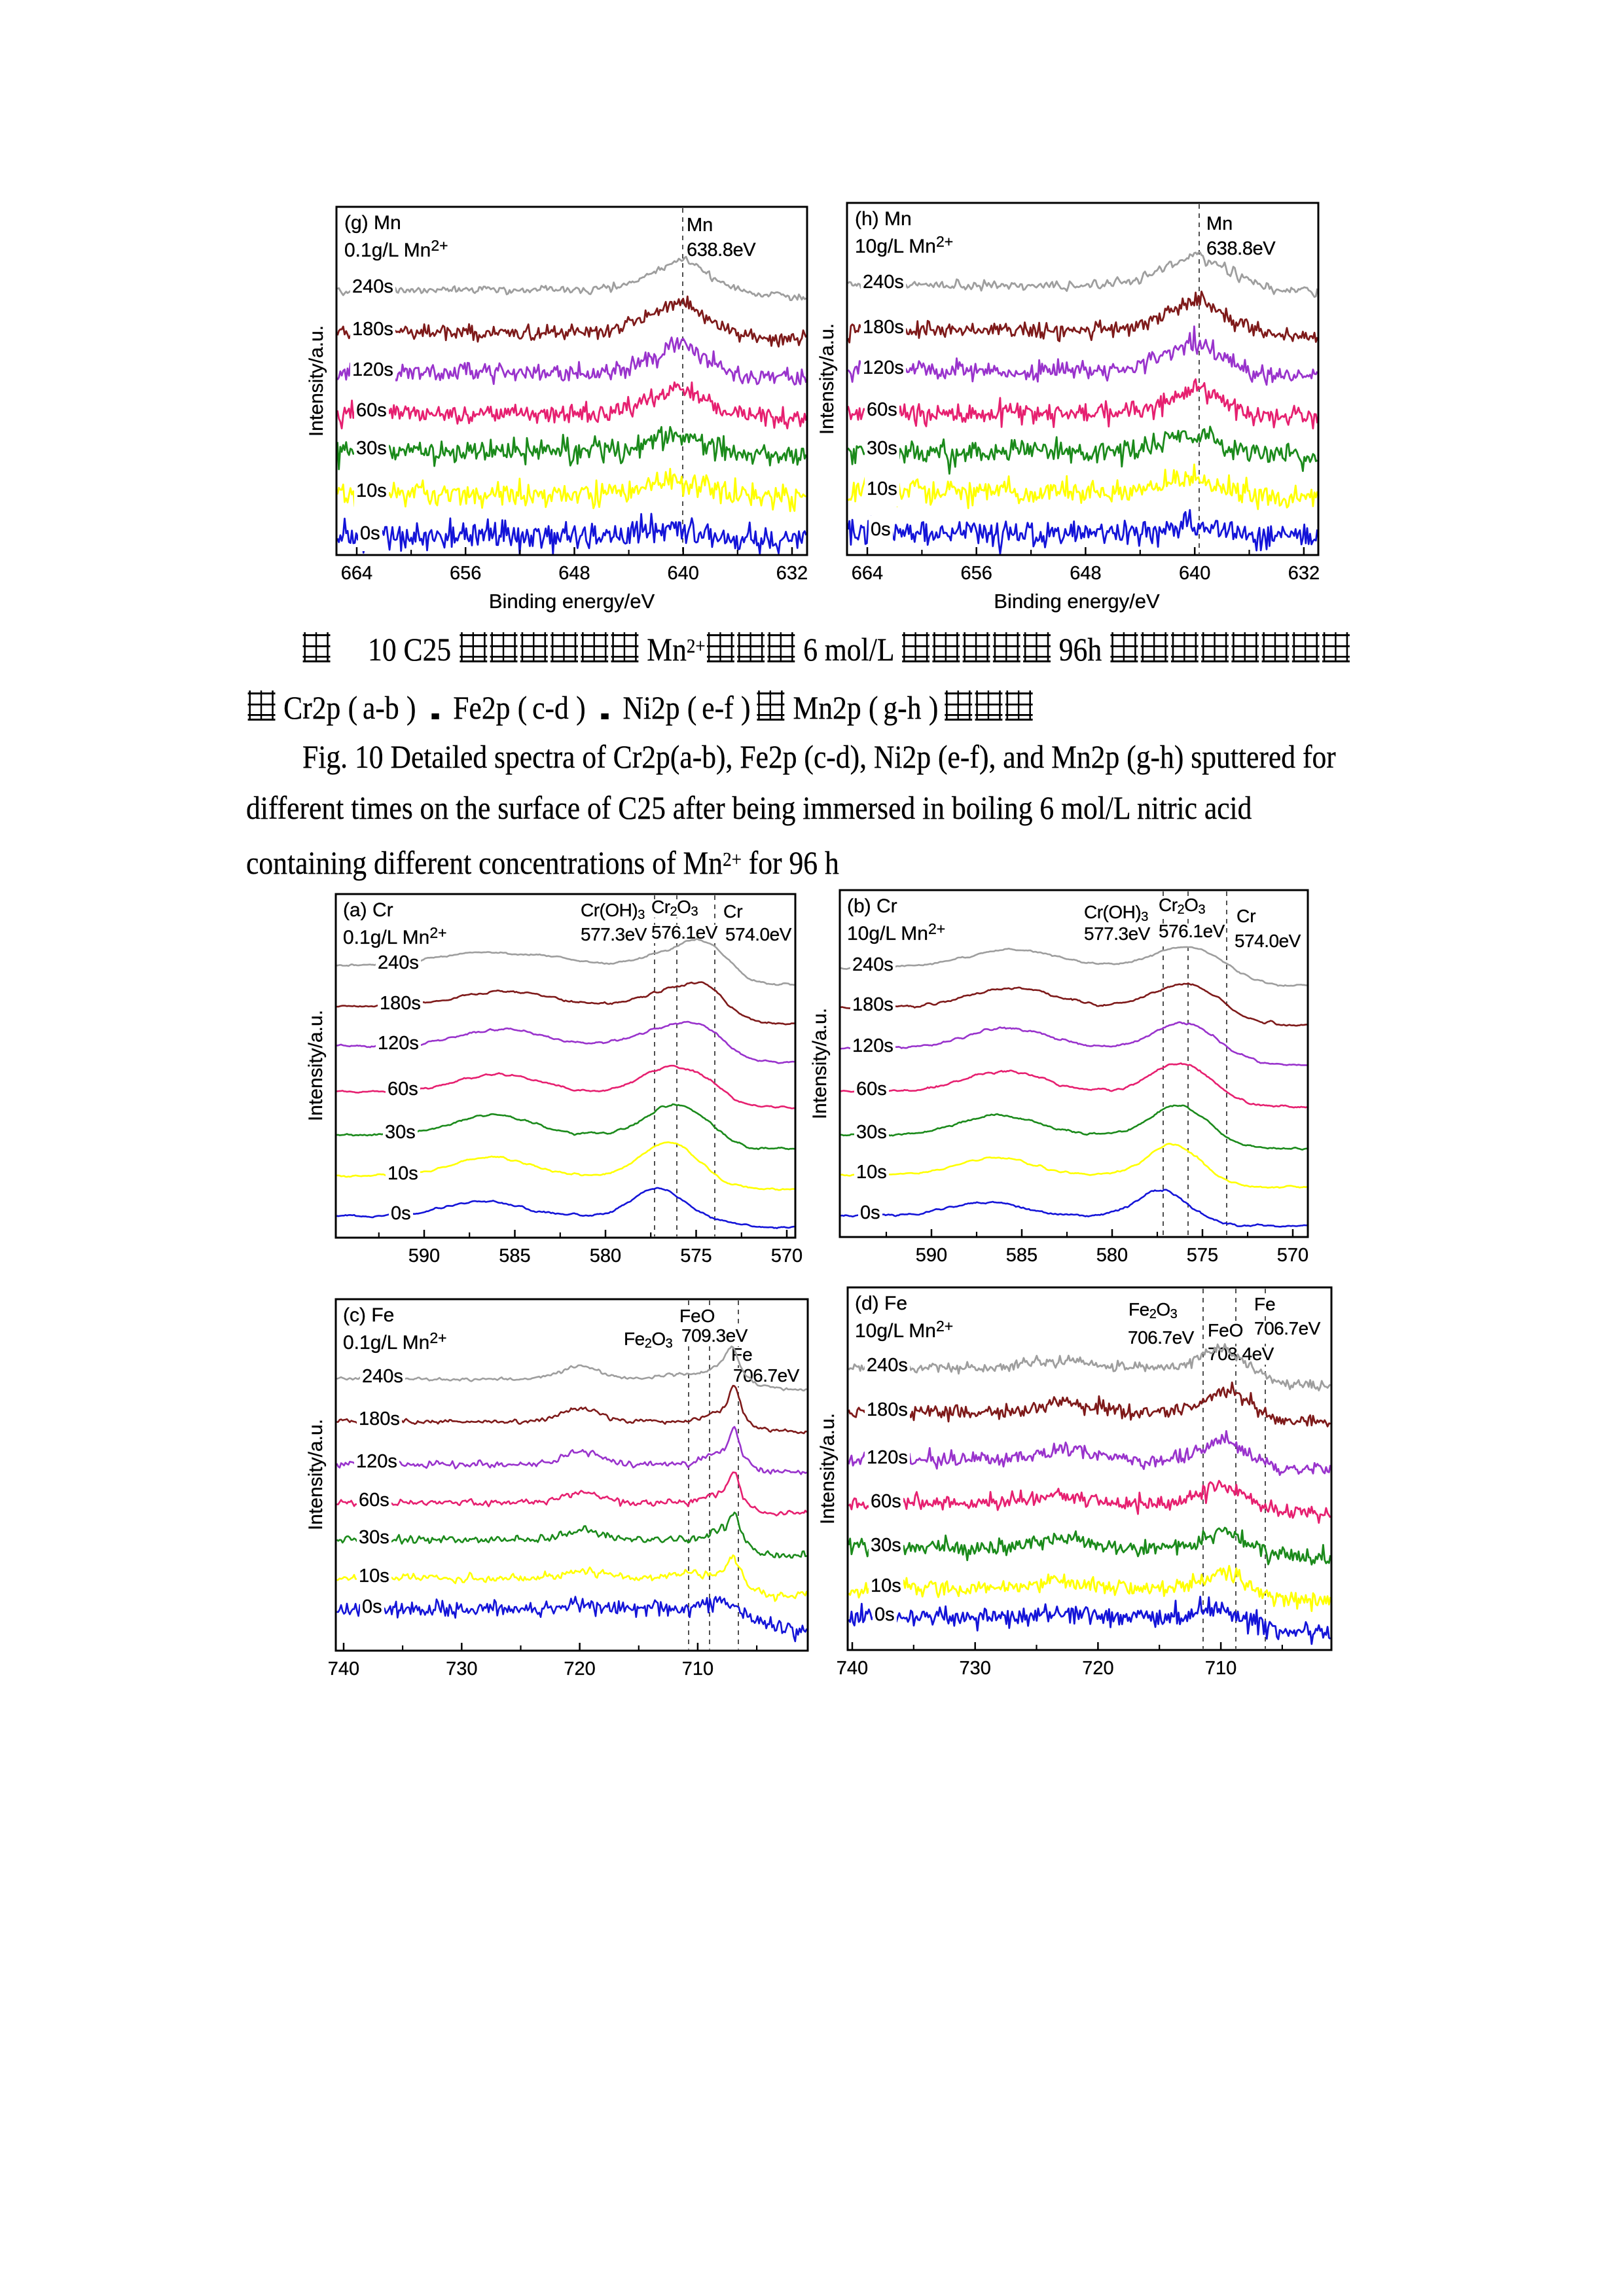  Describe the element at coordinates (1202, 1255) in the screenshot. I see `svg-text: 575` at that location.